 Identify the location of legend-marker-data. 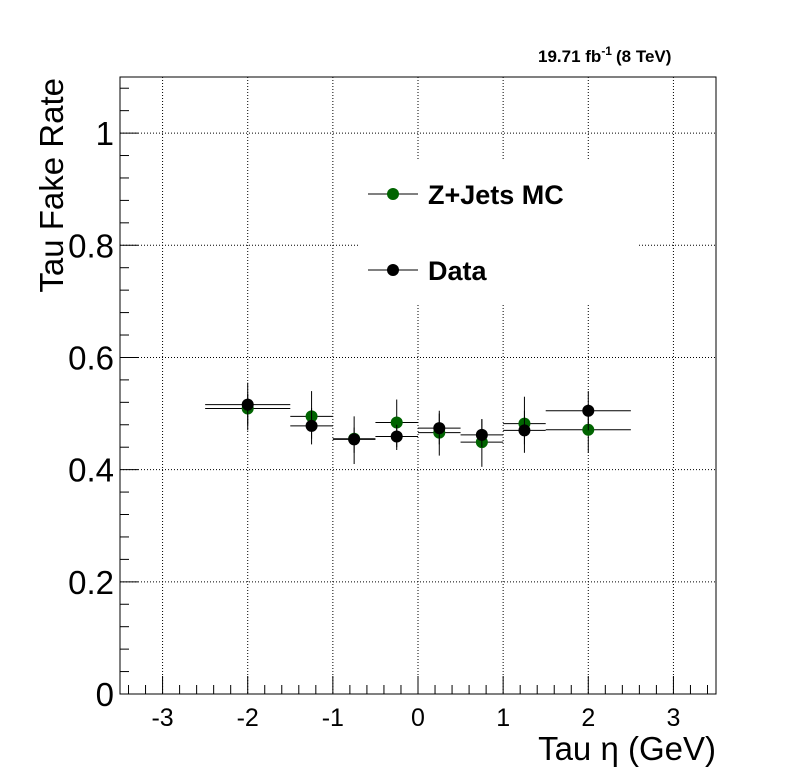
(393, 270).